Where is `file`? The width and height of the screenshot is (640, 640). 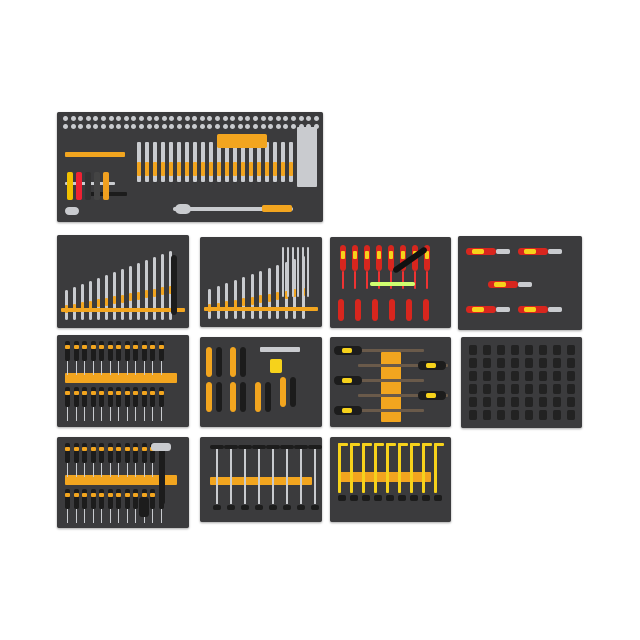 file is located at coordinates (403, 395).